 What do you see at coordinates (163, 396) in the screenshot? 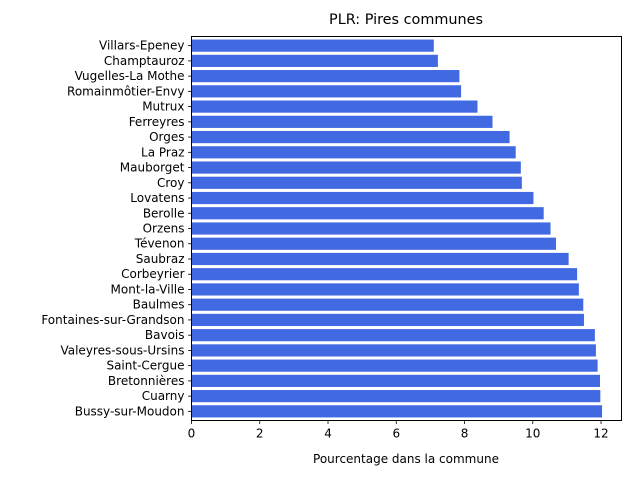
I see `y-tick-label: Cuarny` at bounding box center [163, 396].